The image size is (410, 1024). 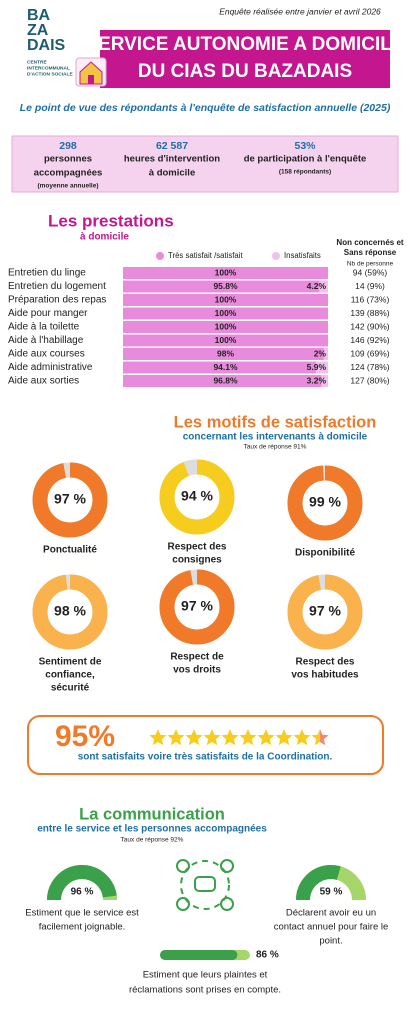 What do you see at coordinates (245, 71) in the screenshot?
I see `page-title: DU CIAS DU BAZADAIS` at bounding box center [245, 71].